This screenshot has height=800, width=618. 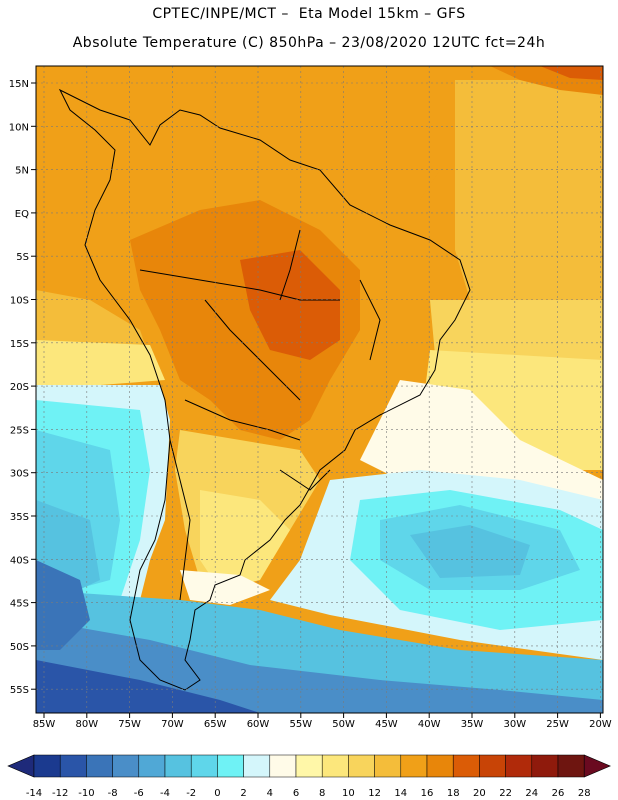 I want to click on lon-label: 45W, so click(x=386, y=724).